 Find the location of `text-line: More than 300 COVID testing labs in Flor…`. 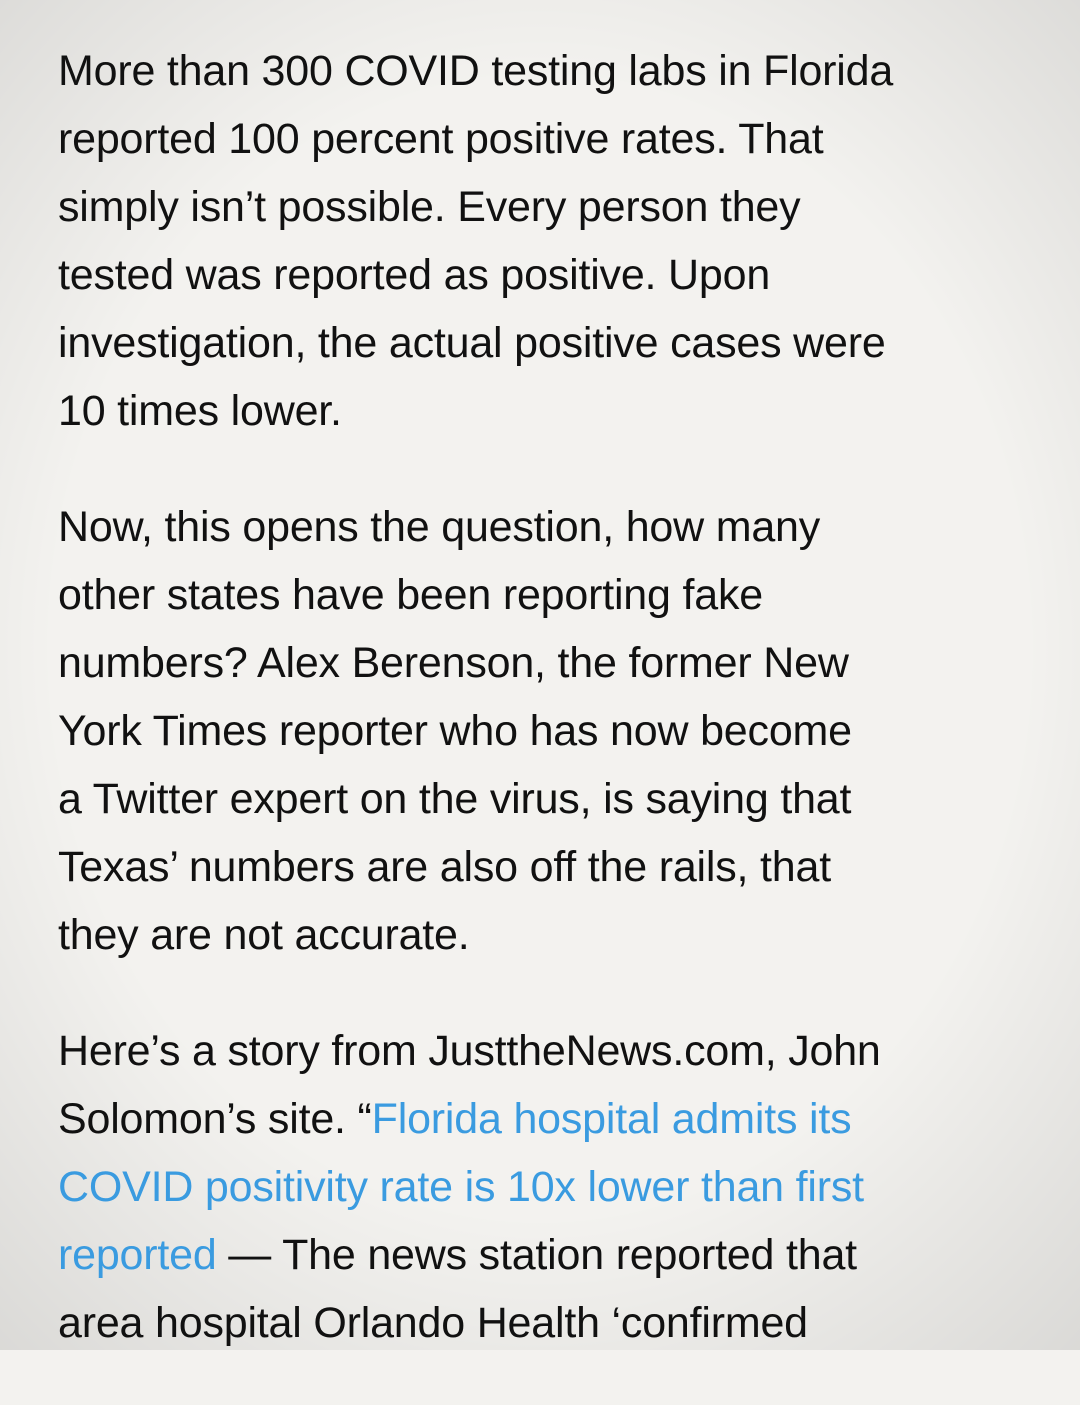

text-line: More than 300 COVID testing labs in Flor… is located at coordinates (476, 71).